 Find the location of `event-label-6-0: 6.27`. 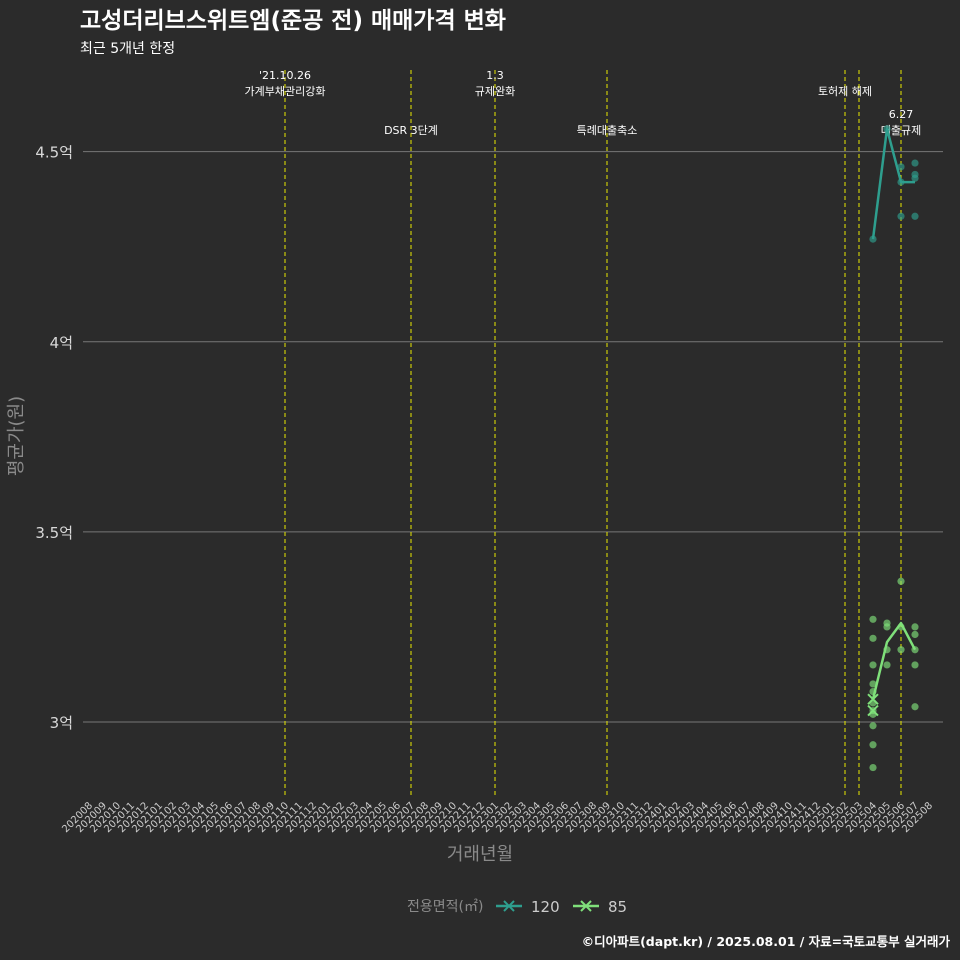

event-label-6-0: 6.27 is located at coordinates (901, 114).